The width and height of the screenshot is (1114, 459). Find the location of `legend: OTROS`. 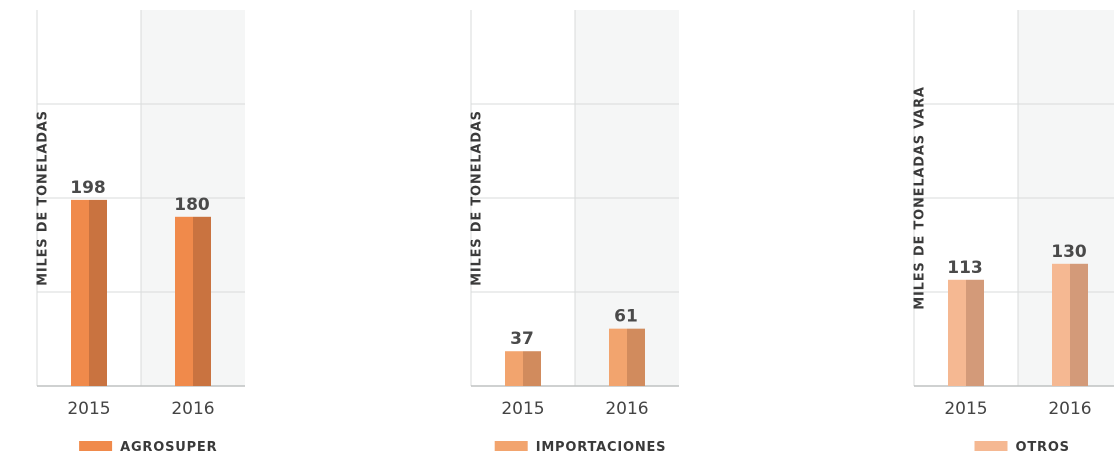

legend: OTROS is located at coordinates (1022, 447).